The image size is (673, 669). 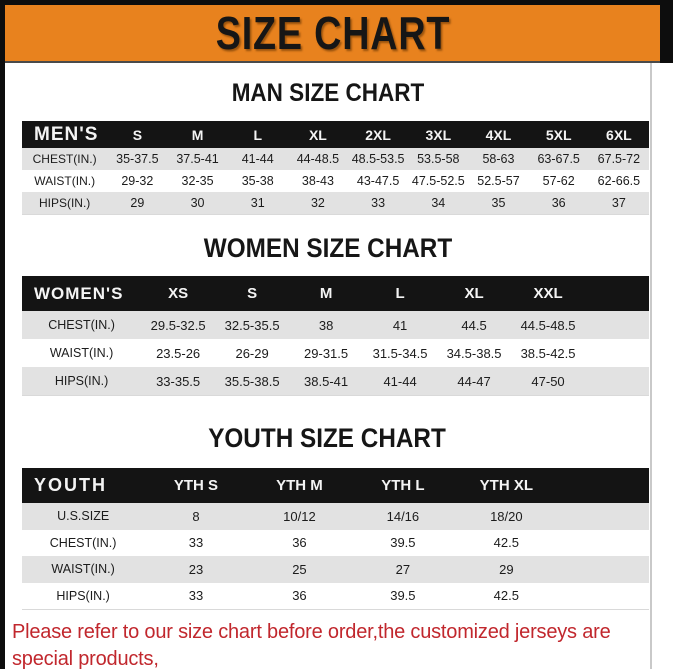 I want to click on data-cell: 48.5-53.5, so click(x=378, y=159).